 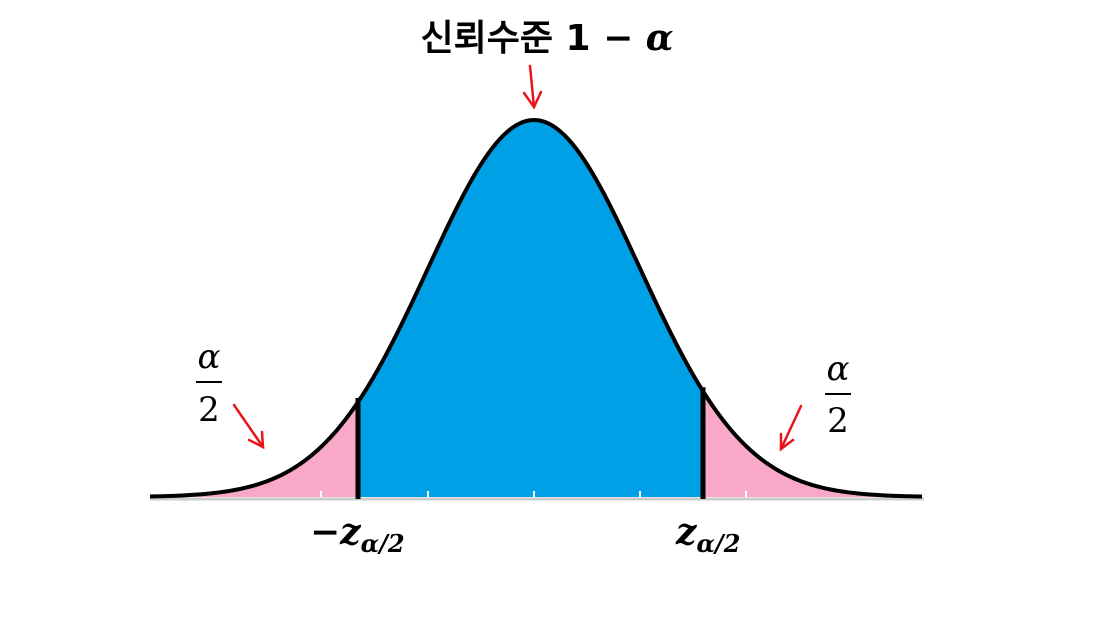 I want to click on right-critical-subscript: α/2, so click(x=718, y=543).